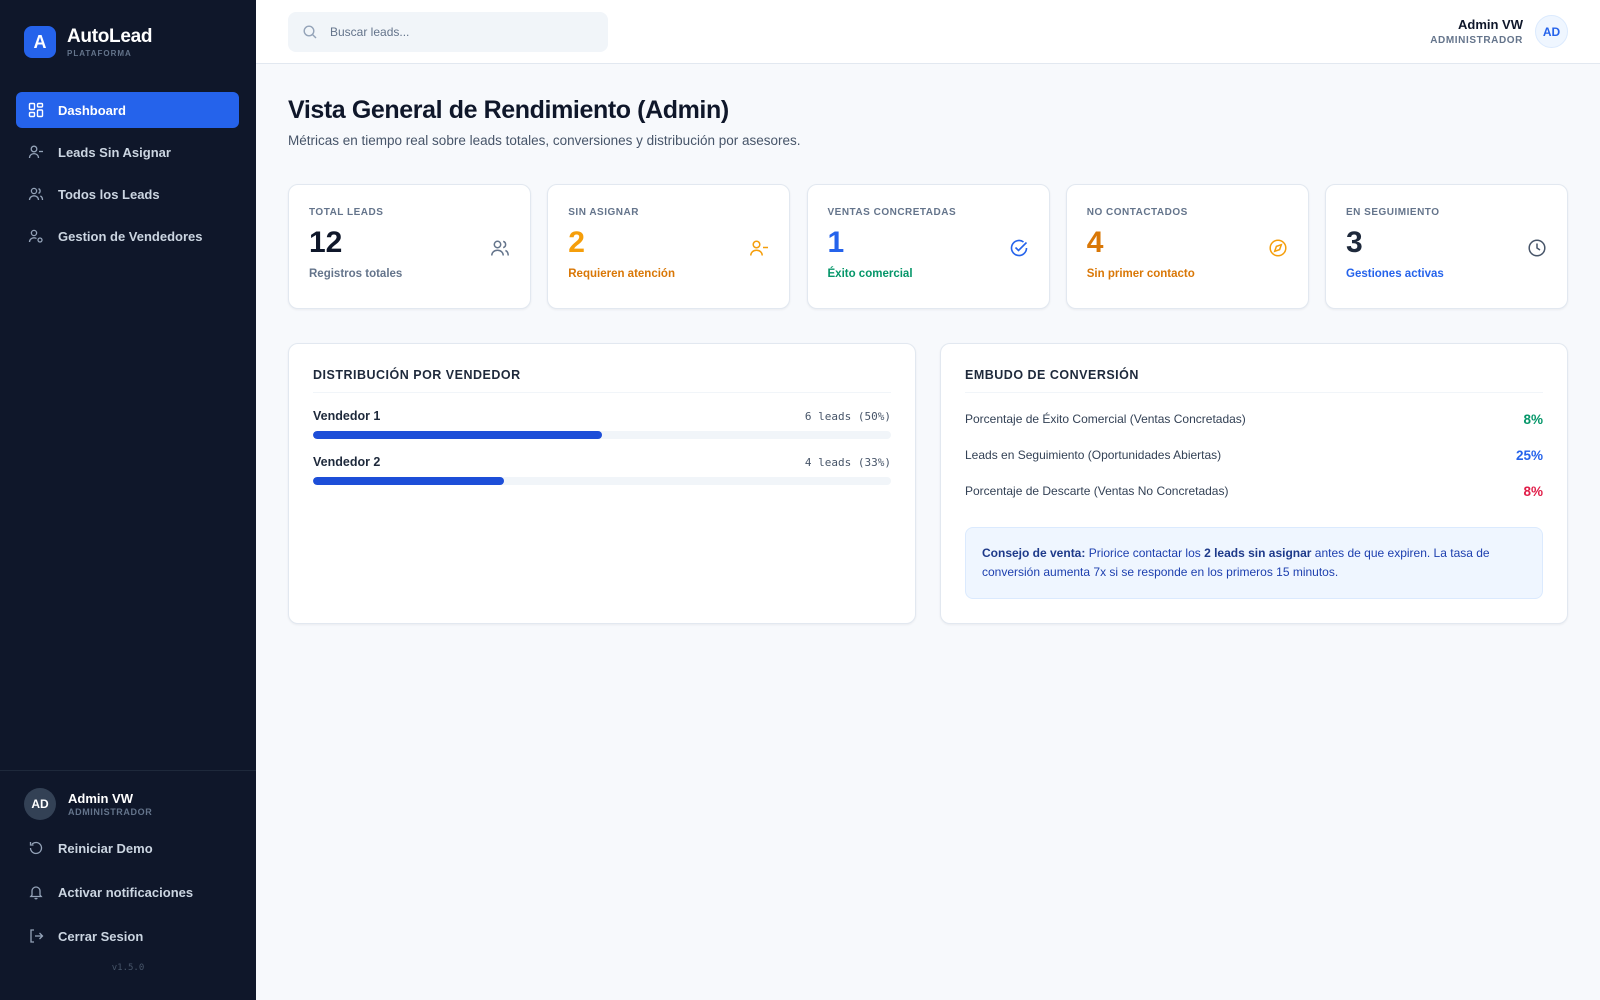  I want to click on stat-note: Registros totales, so click(356, 274).